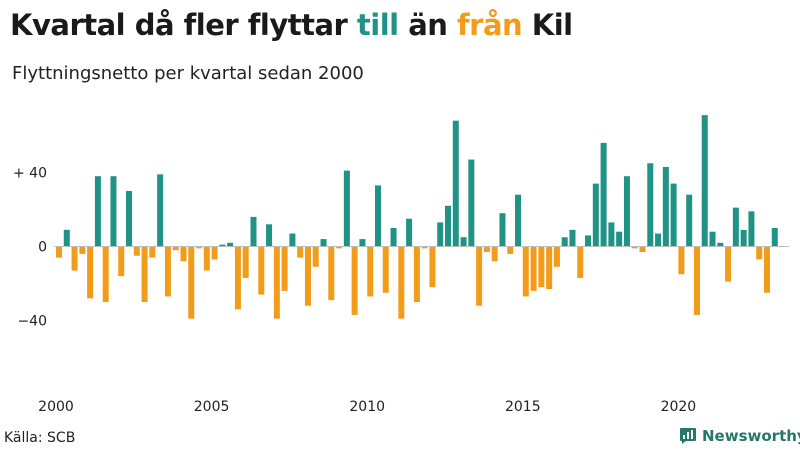  What do you see at coordinates (751, 436) in the screenshot?
I see `brand-name: Newsworthy` at bounding box center [751, 436].